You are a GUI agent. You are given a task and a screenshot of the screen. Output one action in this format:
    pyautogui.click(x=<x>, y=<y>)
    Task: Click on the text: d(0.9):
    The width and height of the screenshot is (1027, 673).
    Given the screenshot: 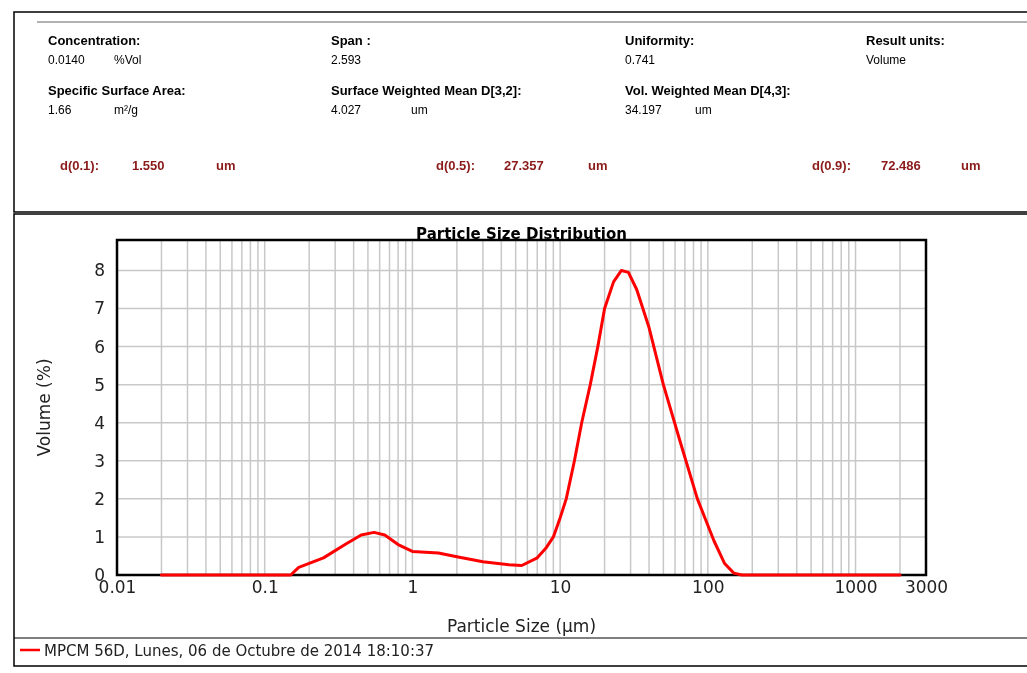 What is the action you would take?
    pyautogui.click(x=831, y=165)
    